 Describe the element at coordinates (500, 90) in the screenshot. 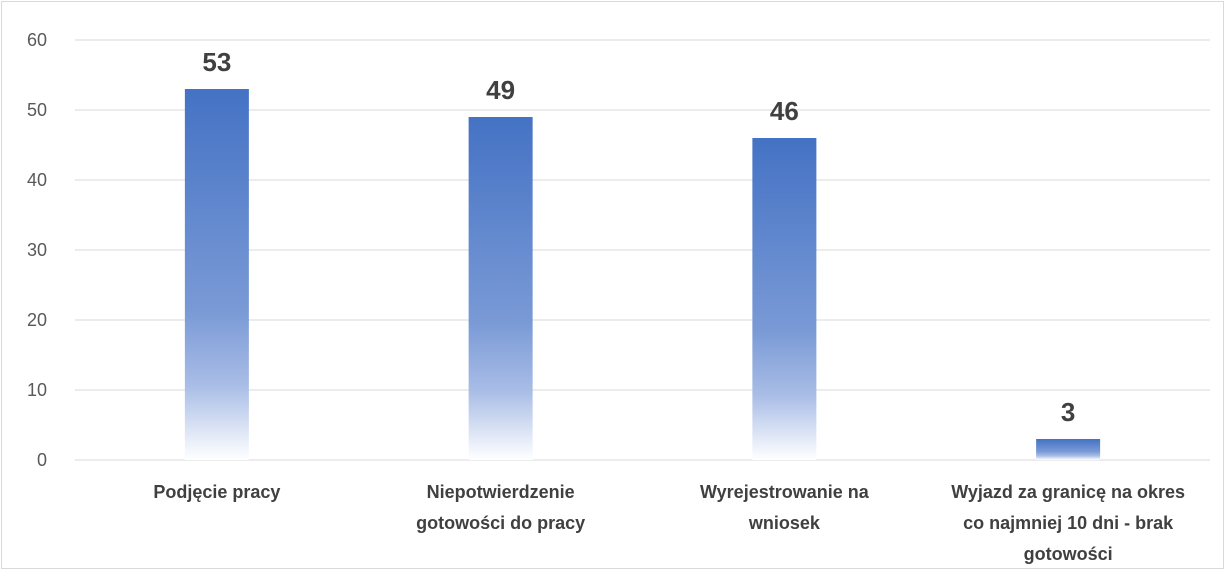

I see `data-label: 49` at that location.